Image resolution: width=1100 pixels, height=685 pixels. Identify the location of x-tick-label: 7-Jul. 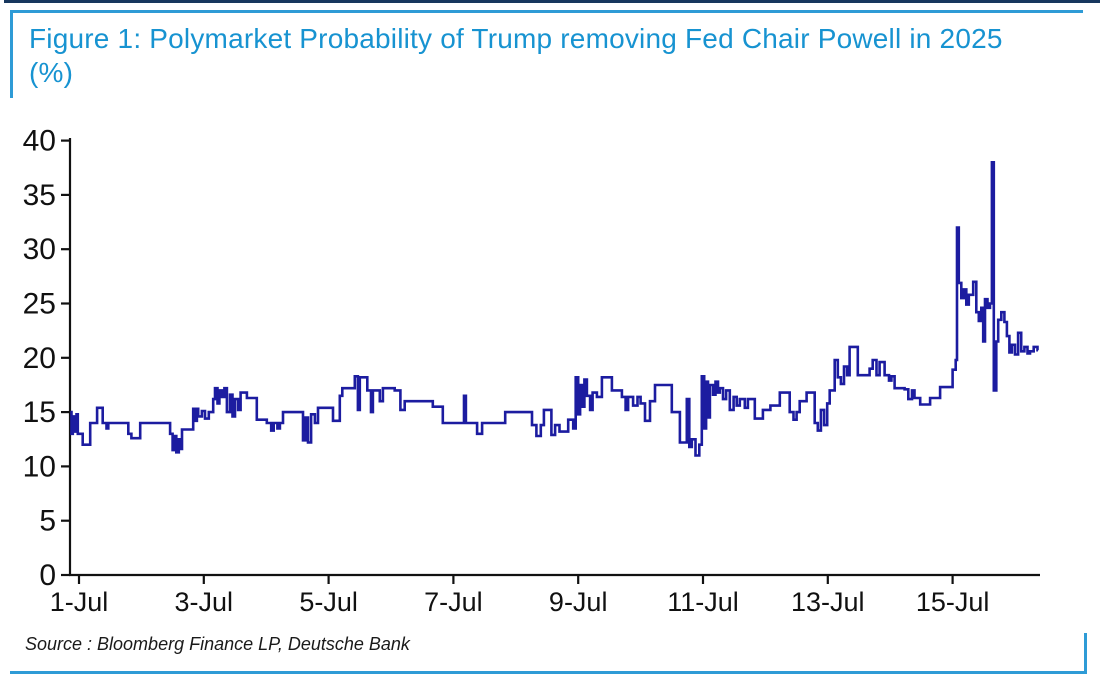
(453, 602).